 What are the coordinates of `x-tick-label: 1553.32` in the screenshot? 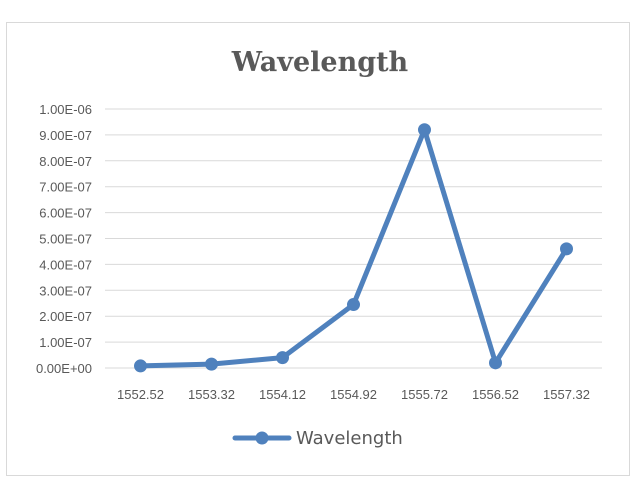 It's located at (211, 394).